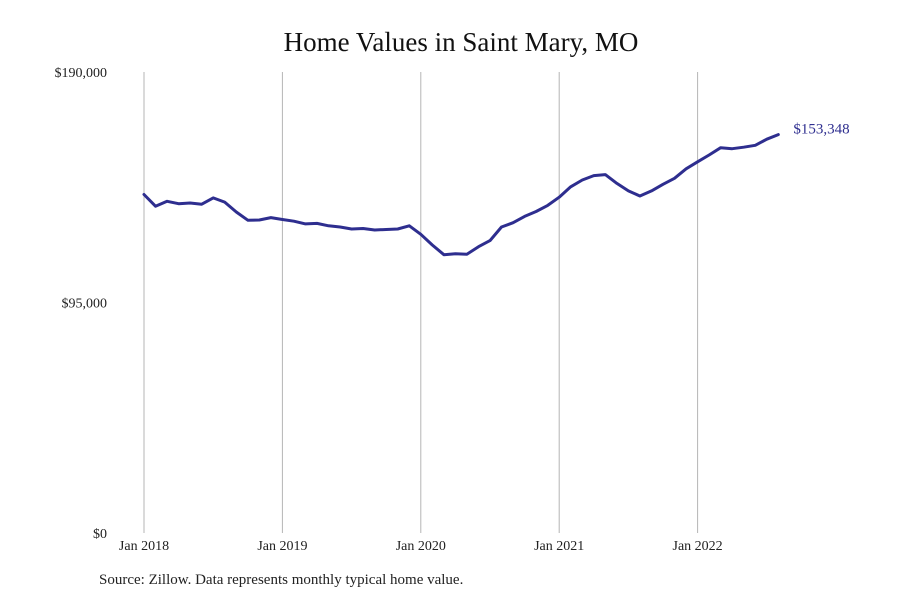 The height and width of the screenshot is (600, 900). What do you see at coordinates (821, 130) in the screenshot?
I see `end-value-label: $153,348` at bounding box center [821, 130].